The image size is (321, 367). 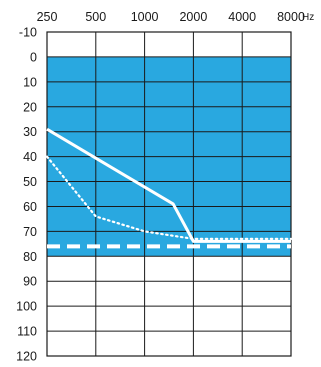 What do you see at coordinates (30, 232) in the screenshot?
I see `y-tick-label-70: 70` at bounding box center [30, 232].